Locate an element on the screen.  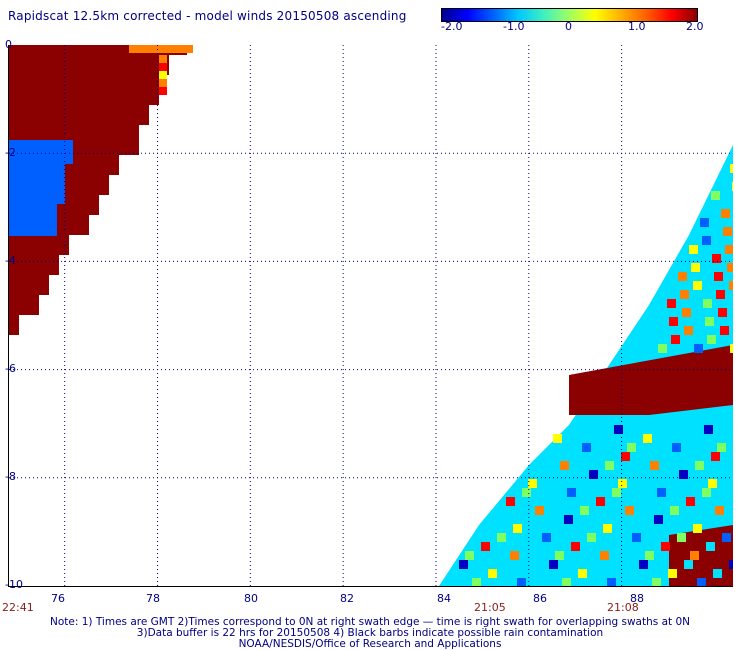
time-label: 22:41 is located at coordinates (18, 607).